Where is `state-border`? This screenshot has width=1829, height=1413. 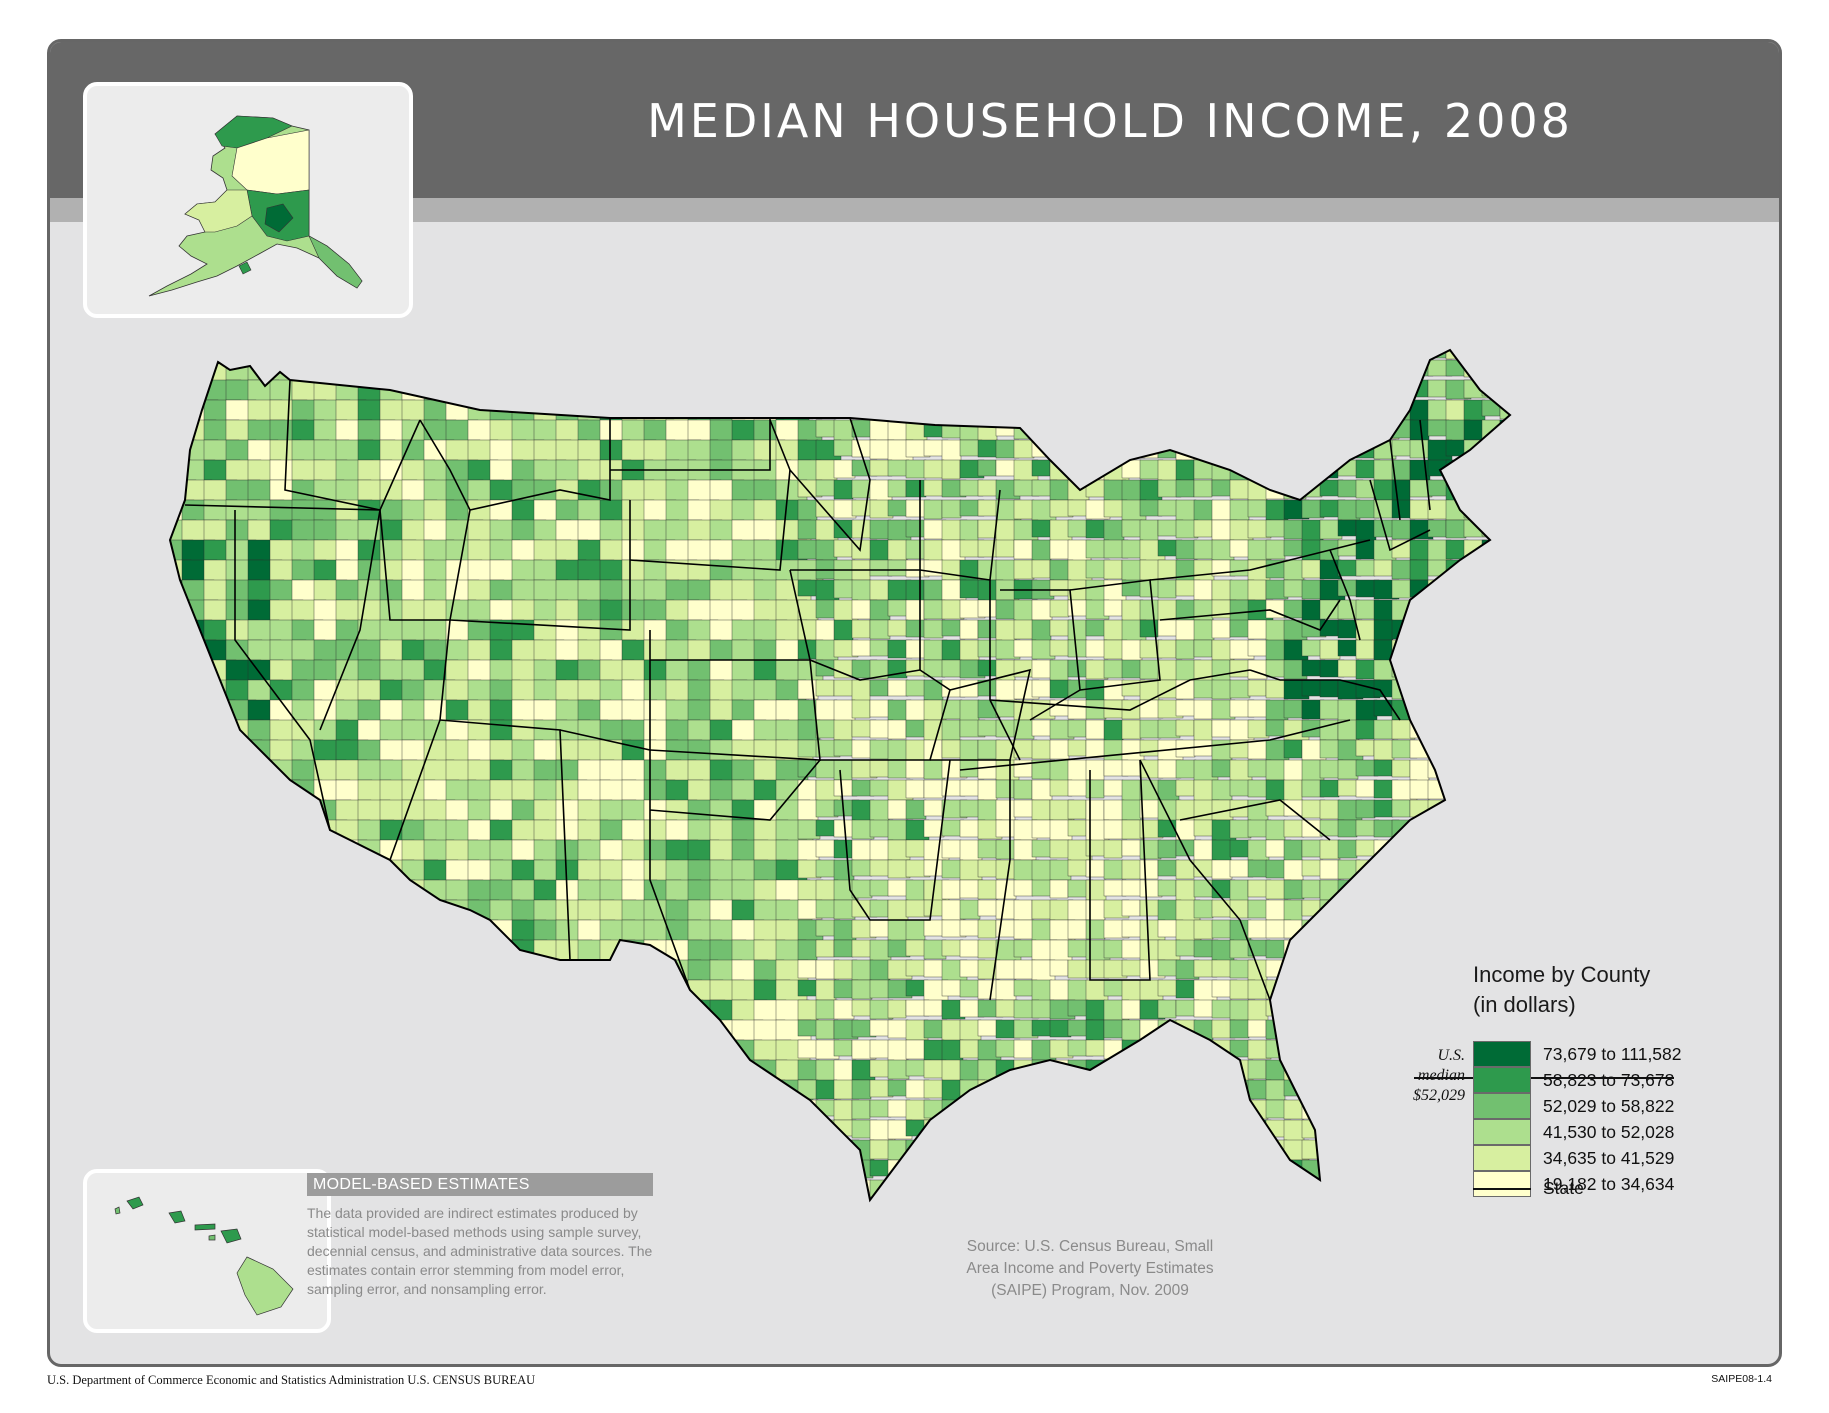
state-border is located at coordinates (885, 715).